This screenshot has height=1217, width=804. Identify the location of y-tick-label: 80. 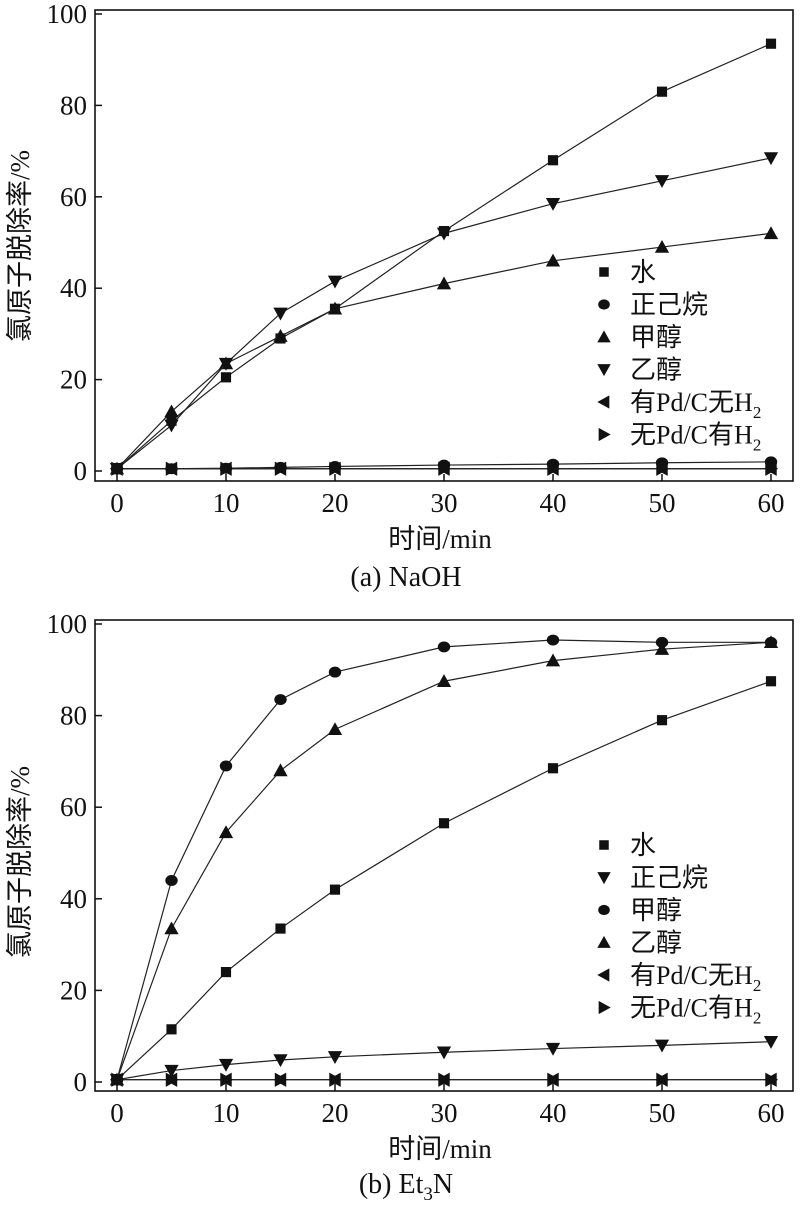
(73, 716).